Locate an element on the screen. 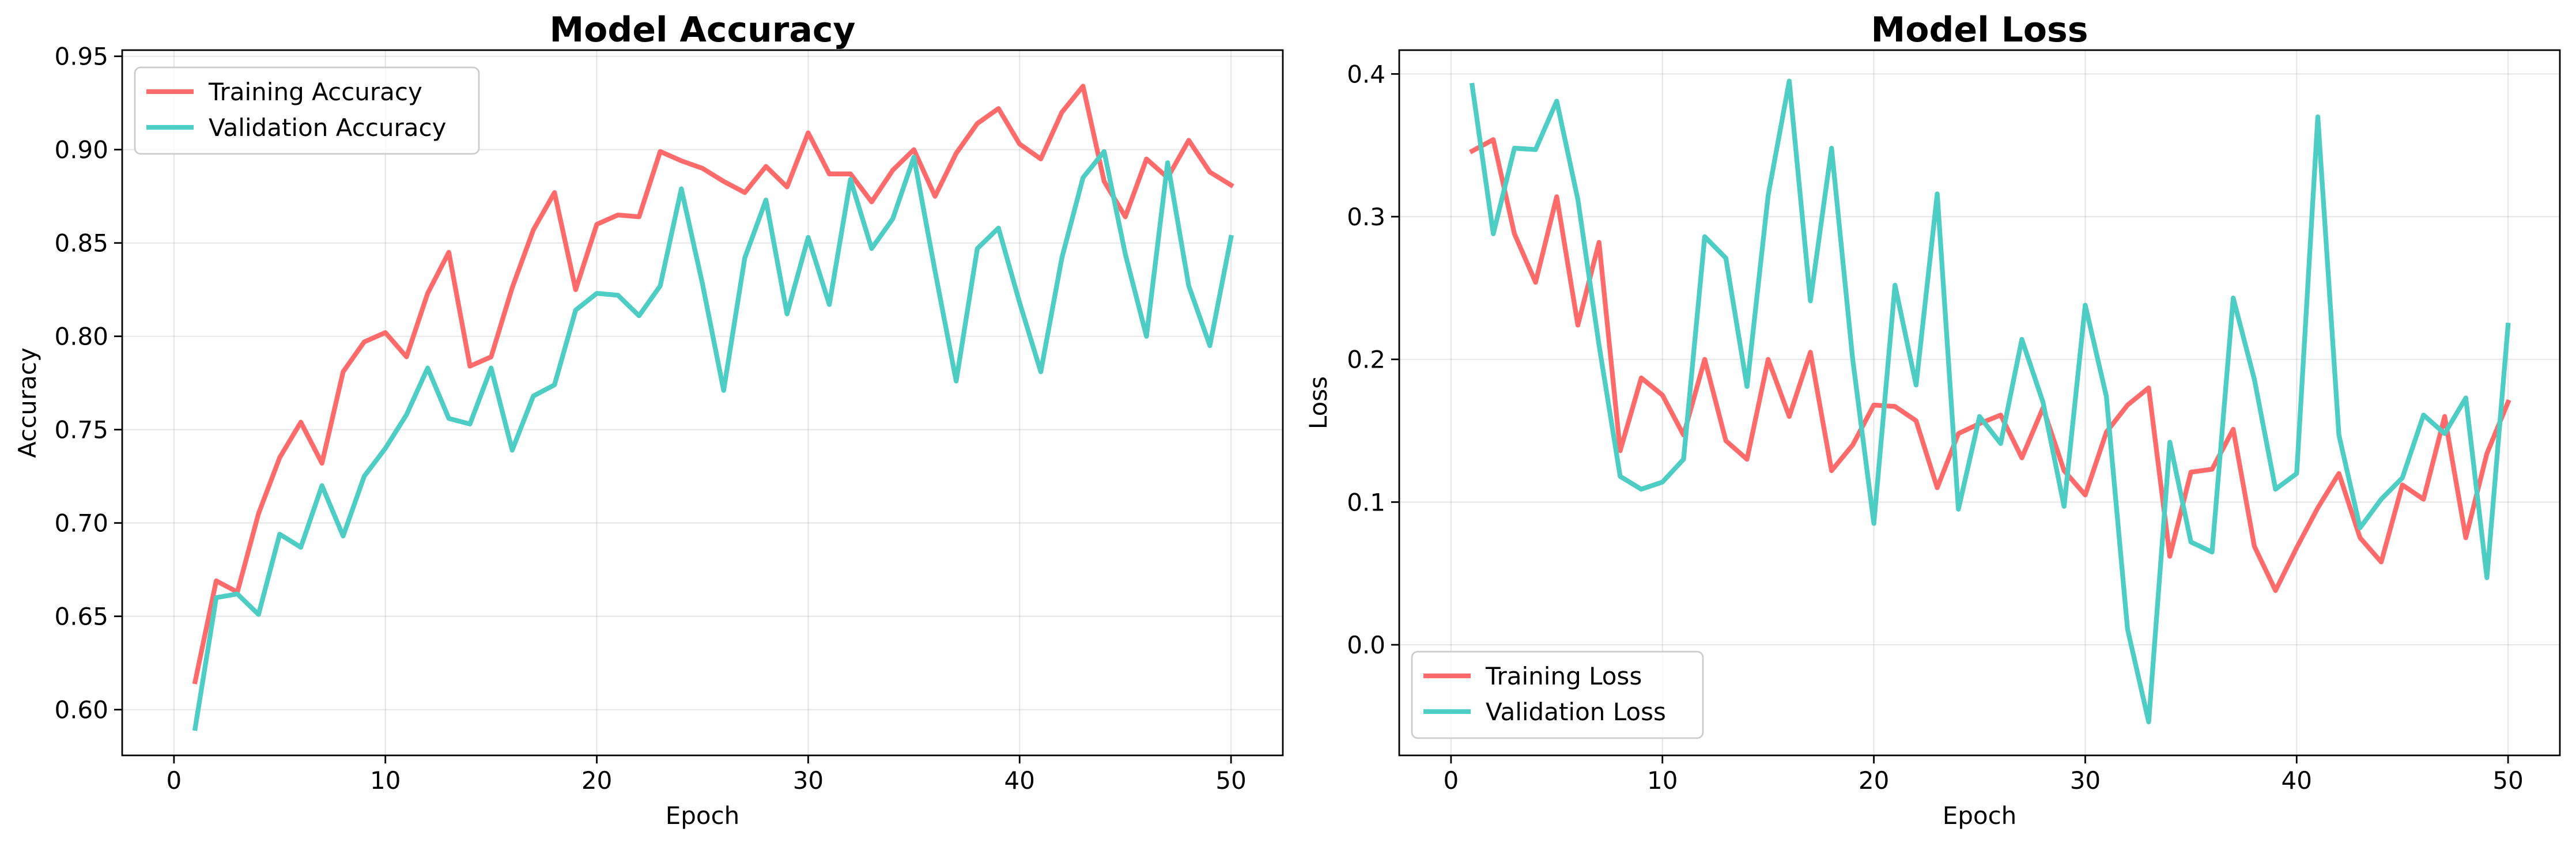  y-tick-label: 0.1 is located at coordinates (1366, 502).